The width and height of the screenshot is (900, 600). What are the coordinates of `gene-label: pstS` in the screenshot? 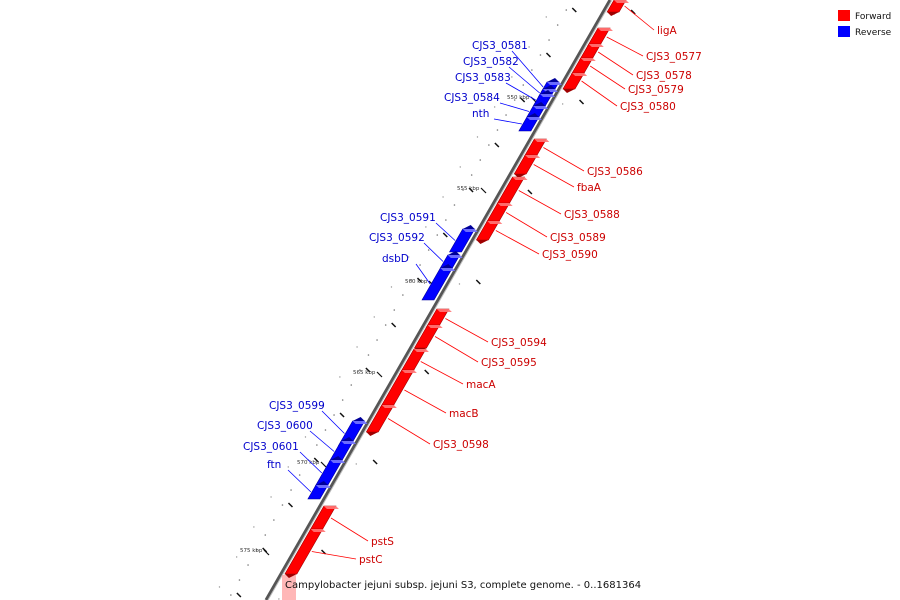 It's located at (382, 542).